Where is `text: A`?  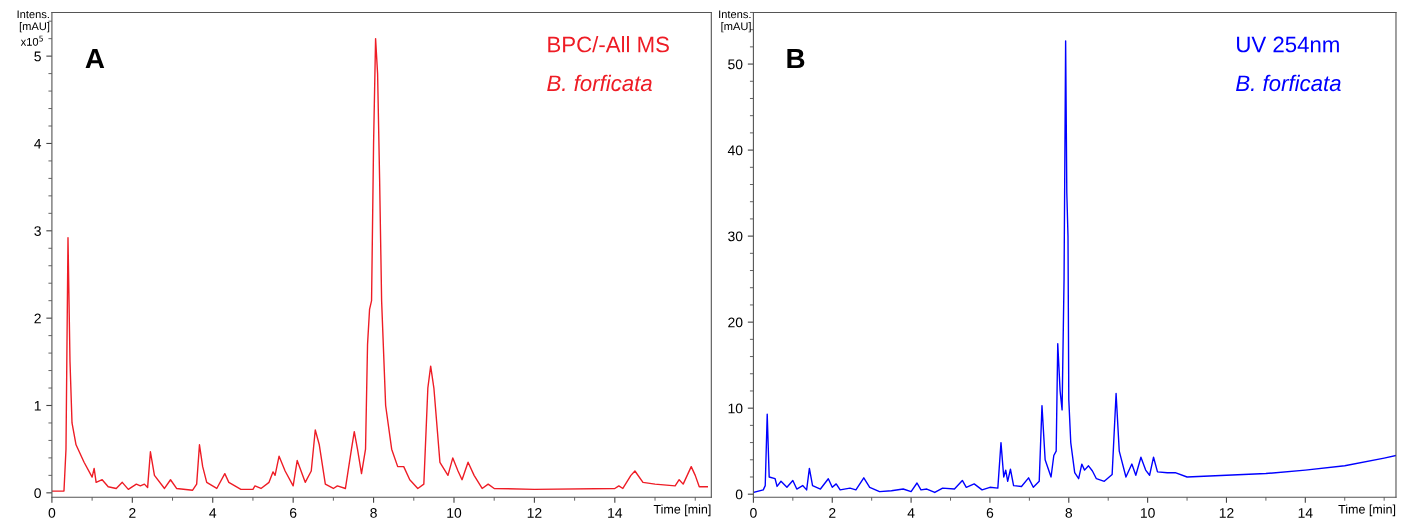 text: A is located at coordinates (95, 59).